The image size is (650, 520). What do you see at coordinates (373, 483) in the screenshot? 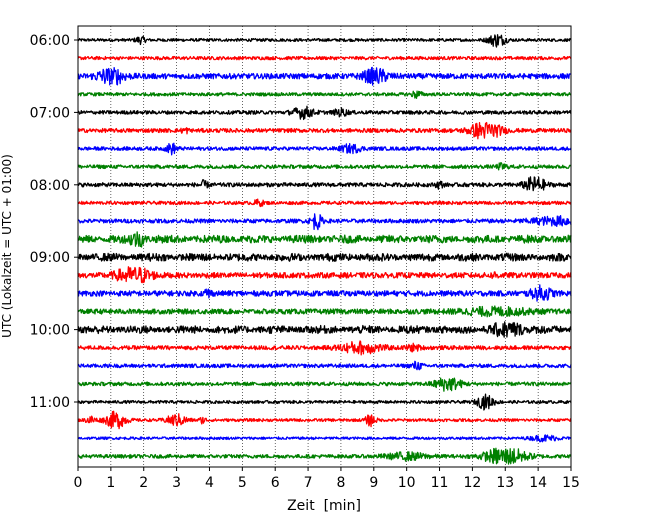
I see `x-tick-label: 9` at bounding box center [373, 483].